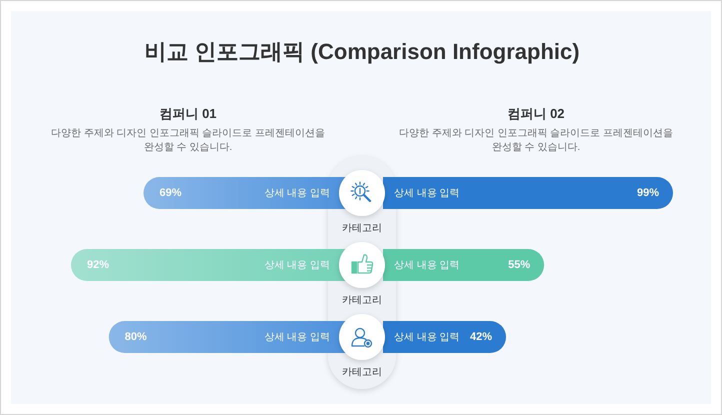 This screenshot has height=415, width=722. Describe the element at coordinates (648, 193) in the screenshot. I see `data-label: 99%` at that location.